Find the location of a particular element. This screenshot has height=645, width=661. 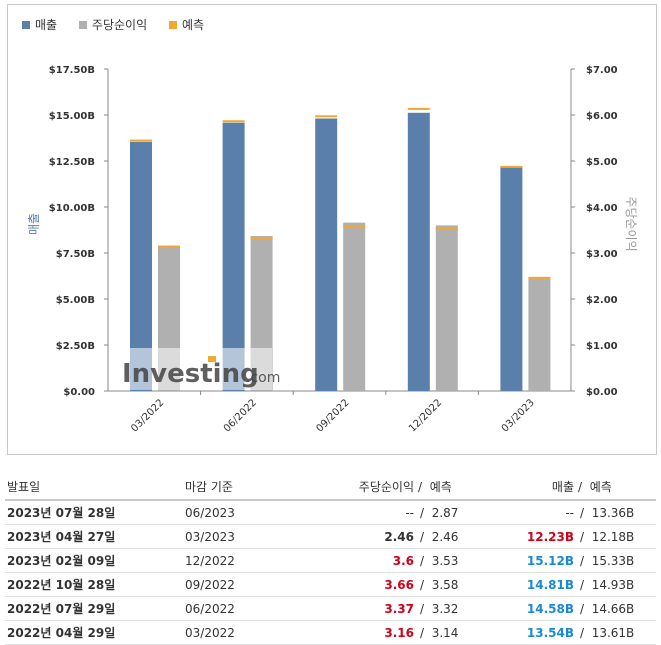

chart-legend: 매출 주당순이익 예측 is located at coordinates (122, 24).